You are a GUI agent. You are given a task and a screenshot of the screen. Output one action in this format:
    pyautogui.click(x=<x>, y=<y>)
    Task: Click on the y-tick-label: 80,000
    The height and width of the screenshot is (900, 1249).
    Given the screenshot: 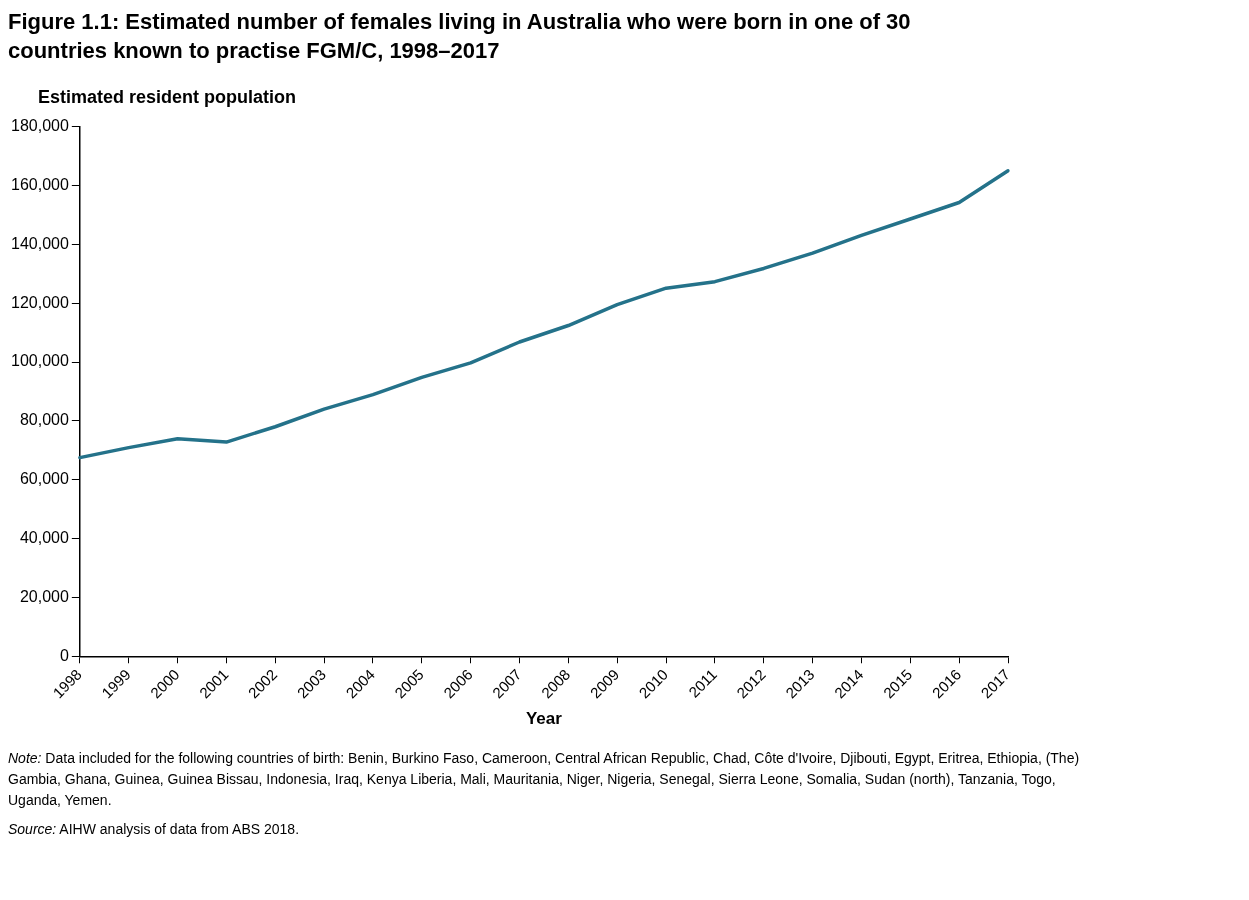 What is the action you would take?
    pyautogui.click(x=44, y=420)
    